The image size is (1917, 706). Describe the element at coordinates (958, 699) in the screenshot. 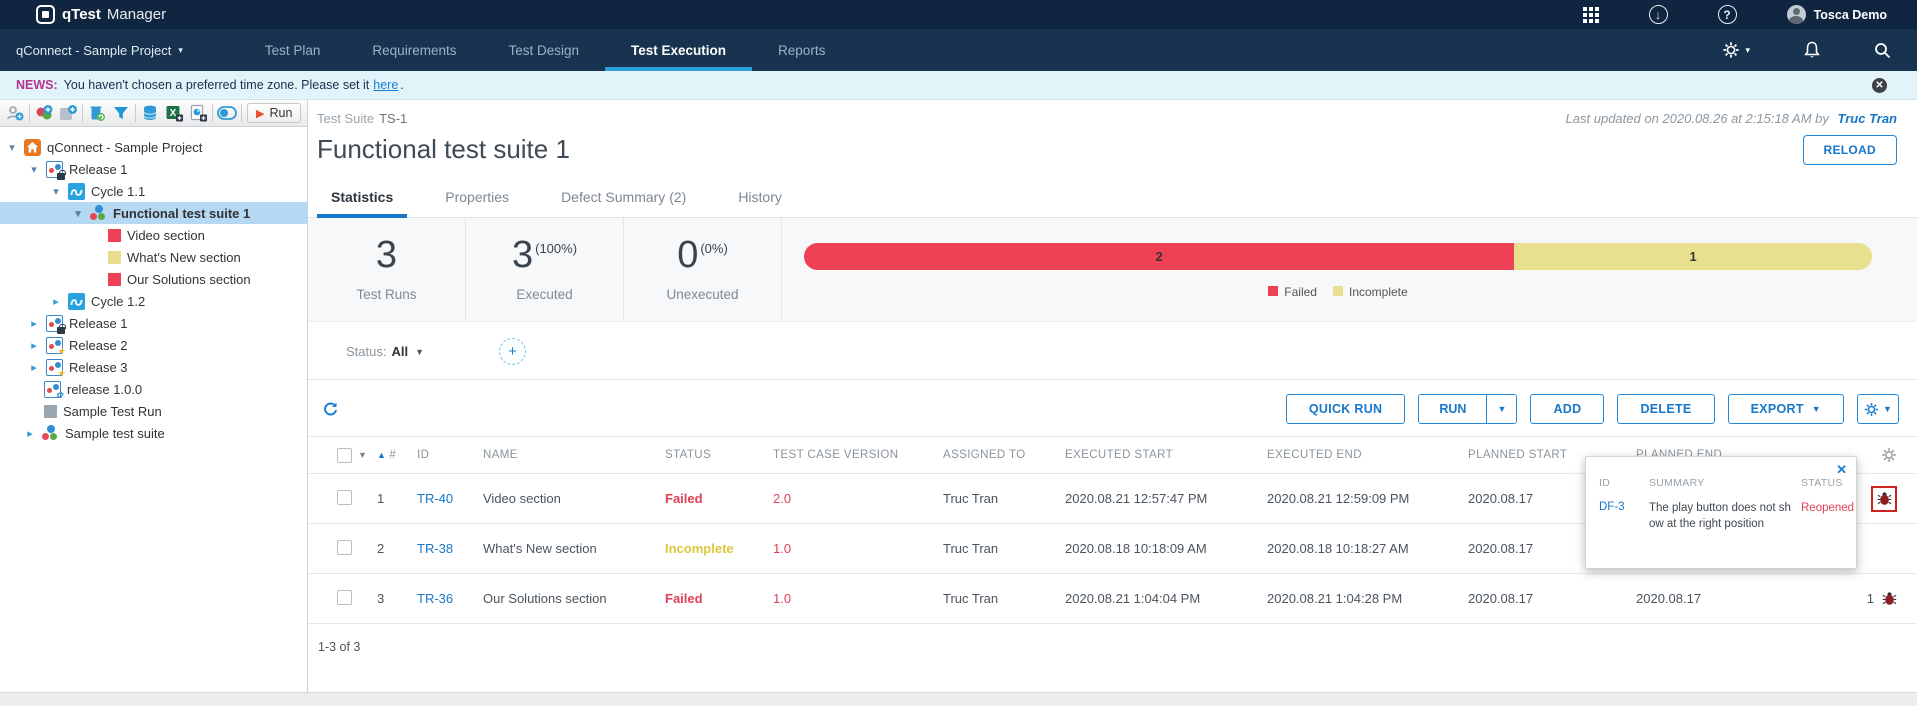

I see `bottom-scroll-strip` at that location.